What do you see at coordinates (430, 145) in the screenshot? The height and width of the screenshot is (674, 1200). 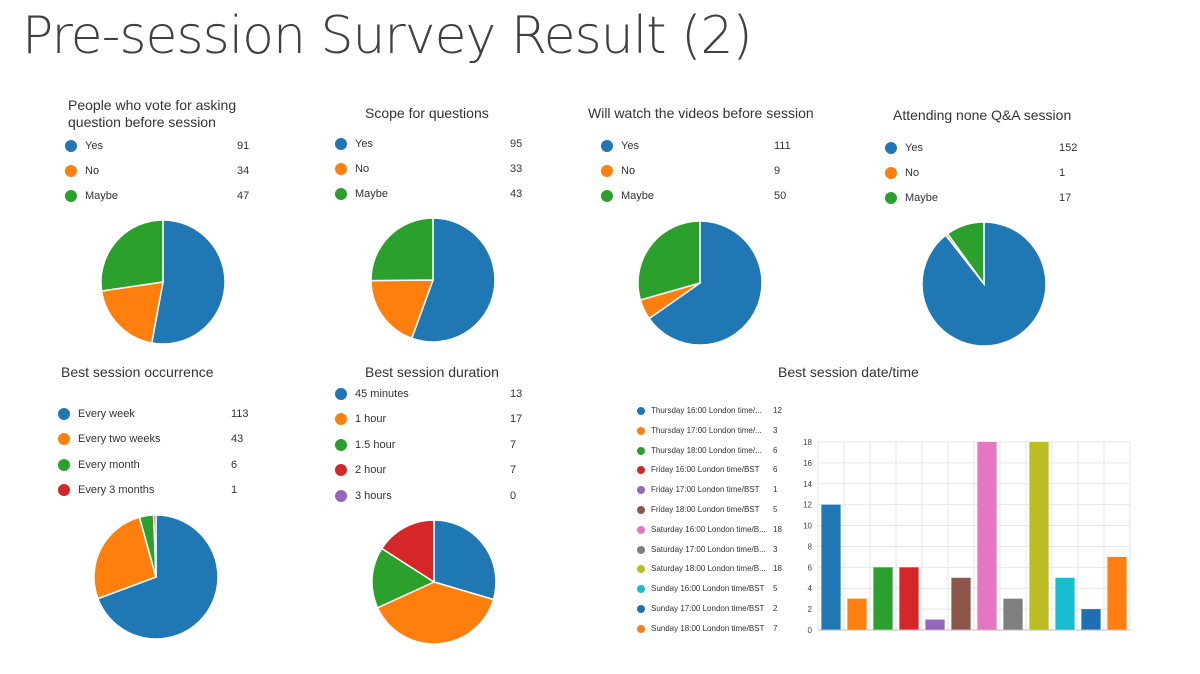 I see `legend-item-yes: Yes 95` at bounding box center [430, 145].